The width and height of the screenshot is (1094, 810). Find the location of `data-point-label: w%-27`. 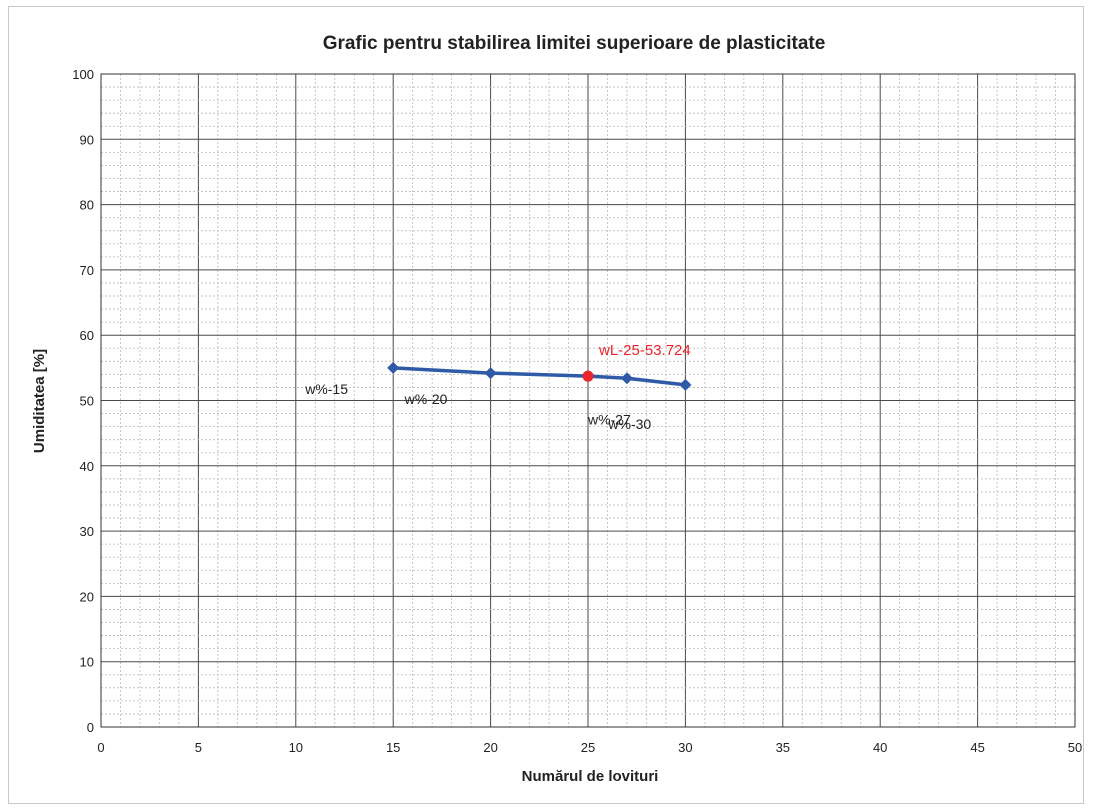

data-point-label: w%-27 is located at coordinates (609, 419).